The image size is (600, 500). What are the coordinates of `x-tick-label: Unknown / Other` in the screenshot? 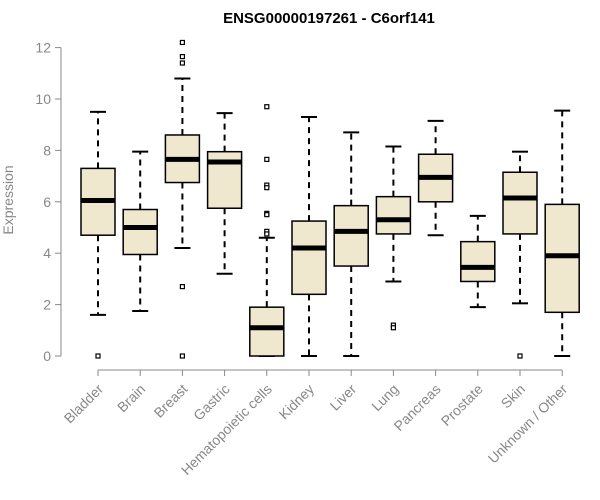 It's located at (528, 424).